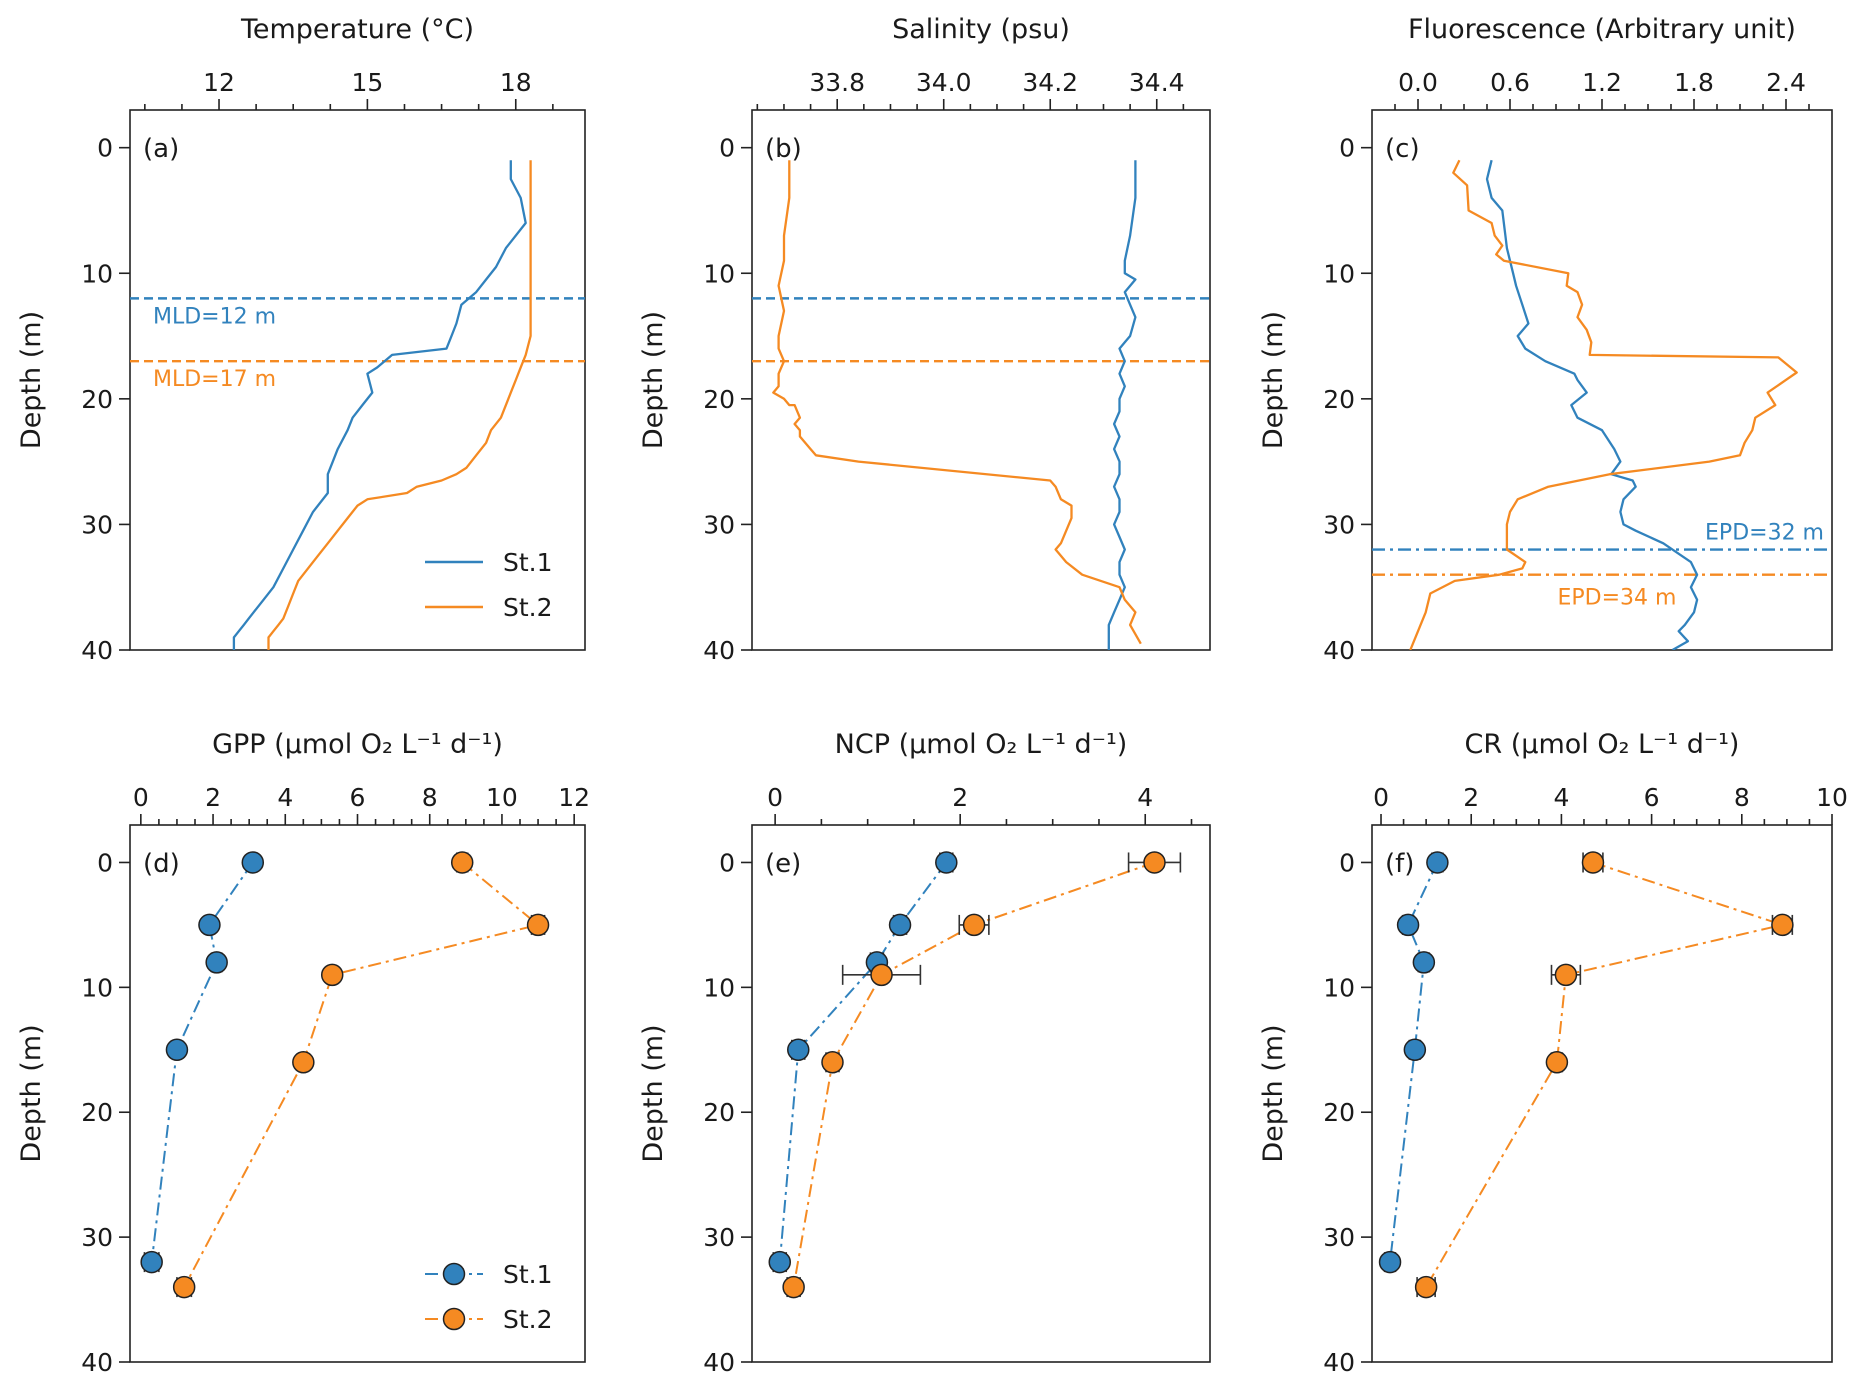  I want to click on x-tick-label: 34.0, so click(944, 82).